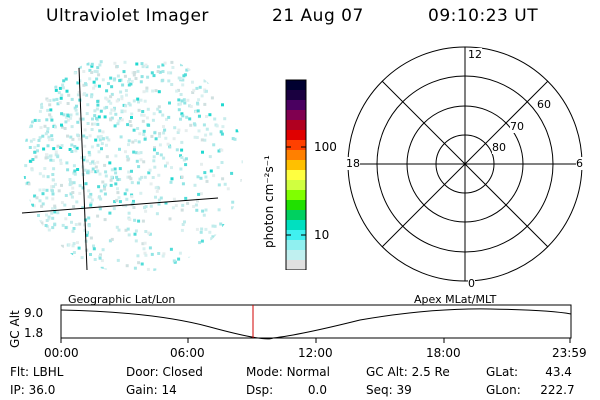 The width and height of the screenshot is (600, 400). What do you see at coordinates (127, 16) in the screenshot?
I see `instrument-title: Ultraviolet Imager` at bounding box center [127, 16].